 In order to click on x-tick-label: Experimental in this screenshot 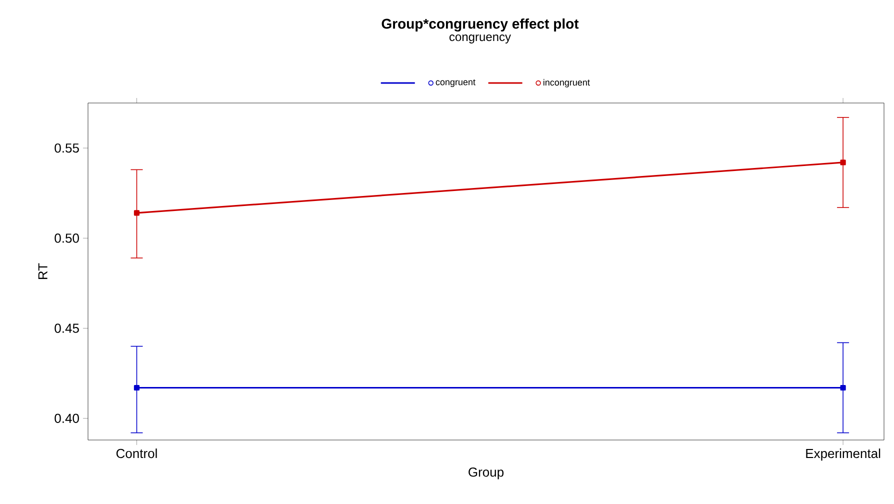, I will do `click(843, 454)`.